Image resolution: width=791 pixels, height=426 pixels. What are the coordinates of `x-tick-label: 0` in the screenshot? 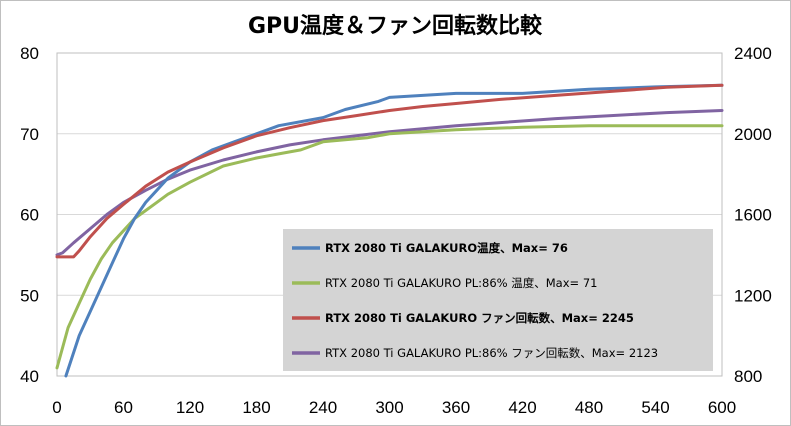 It's located at (56, 407).